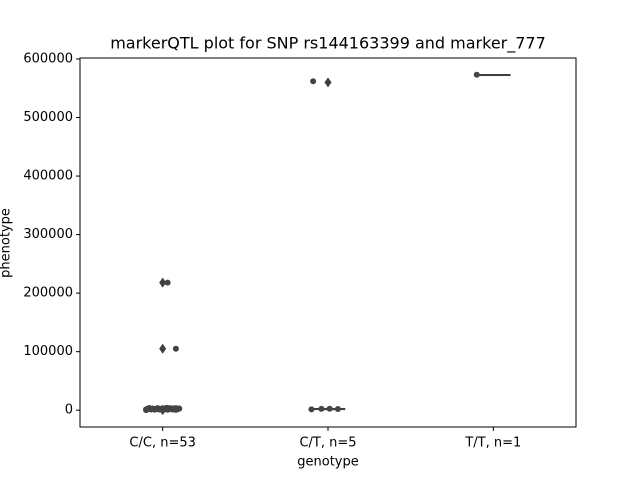 The width and height of the screenshot is (640, 480). Describe the element at coordinates (48, 351) in the screenshot. I see `y-tick-label: 100000` at that location.